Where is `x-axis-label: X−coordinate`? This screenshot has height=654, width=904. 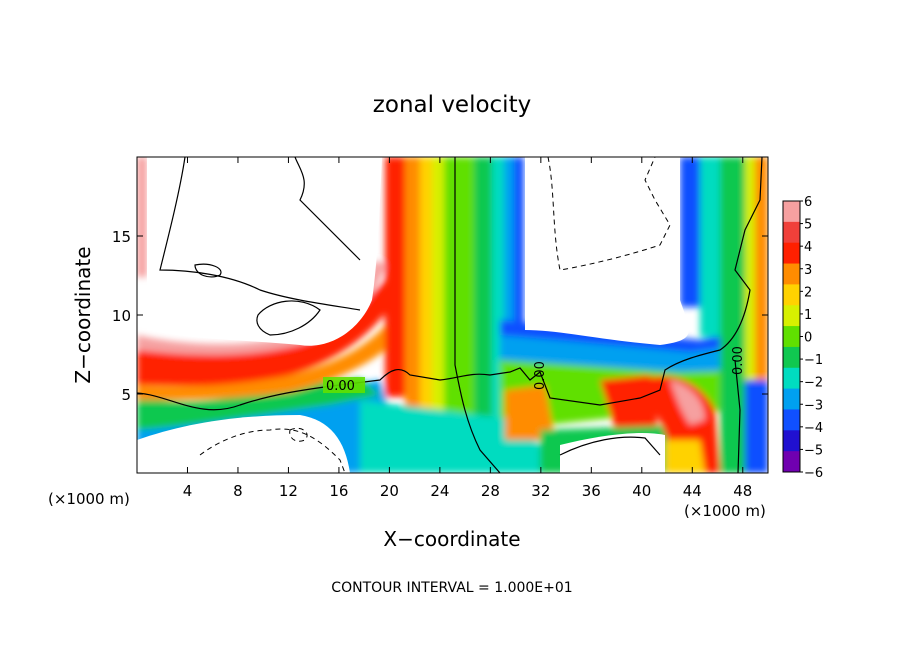
x-axis-label: X−coordinate is located at coordinates (451, 539).